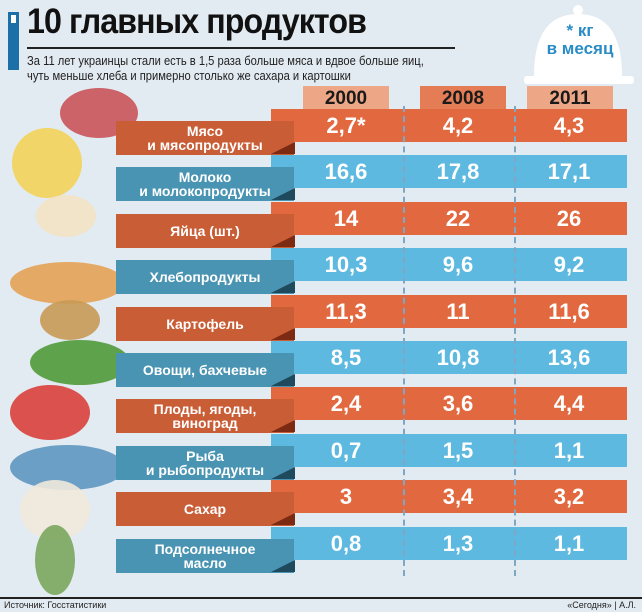 The image size is (642, 612). I want to click on row-label-line-1: Яйца (шт.), so click(205, 230).